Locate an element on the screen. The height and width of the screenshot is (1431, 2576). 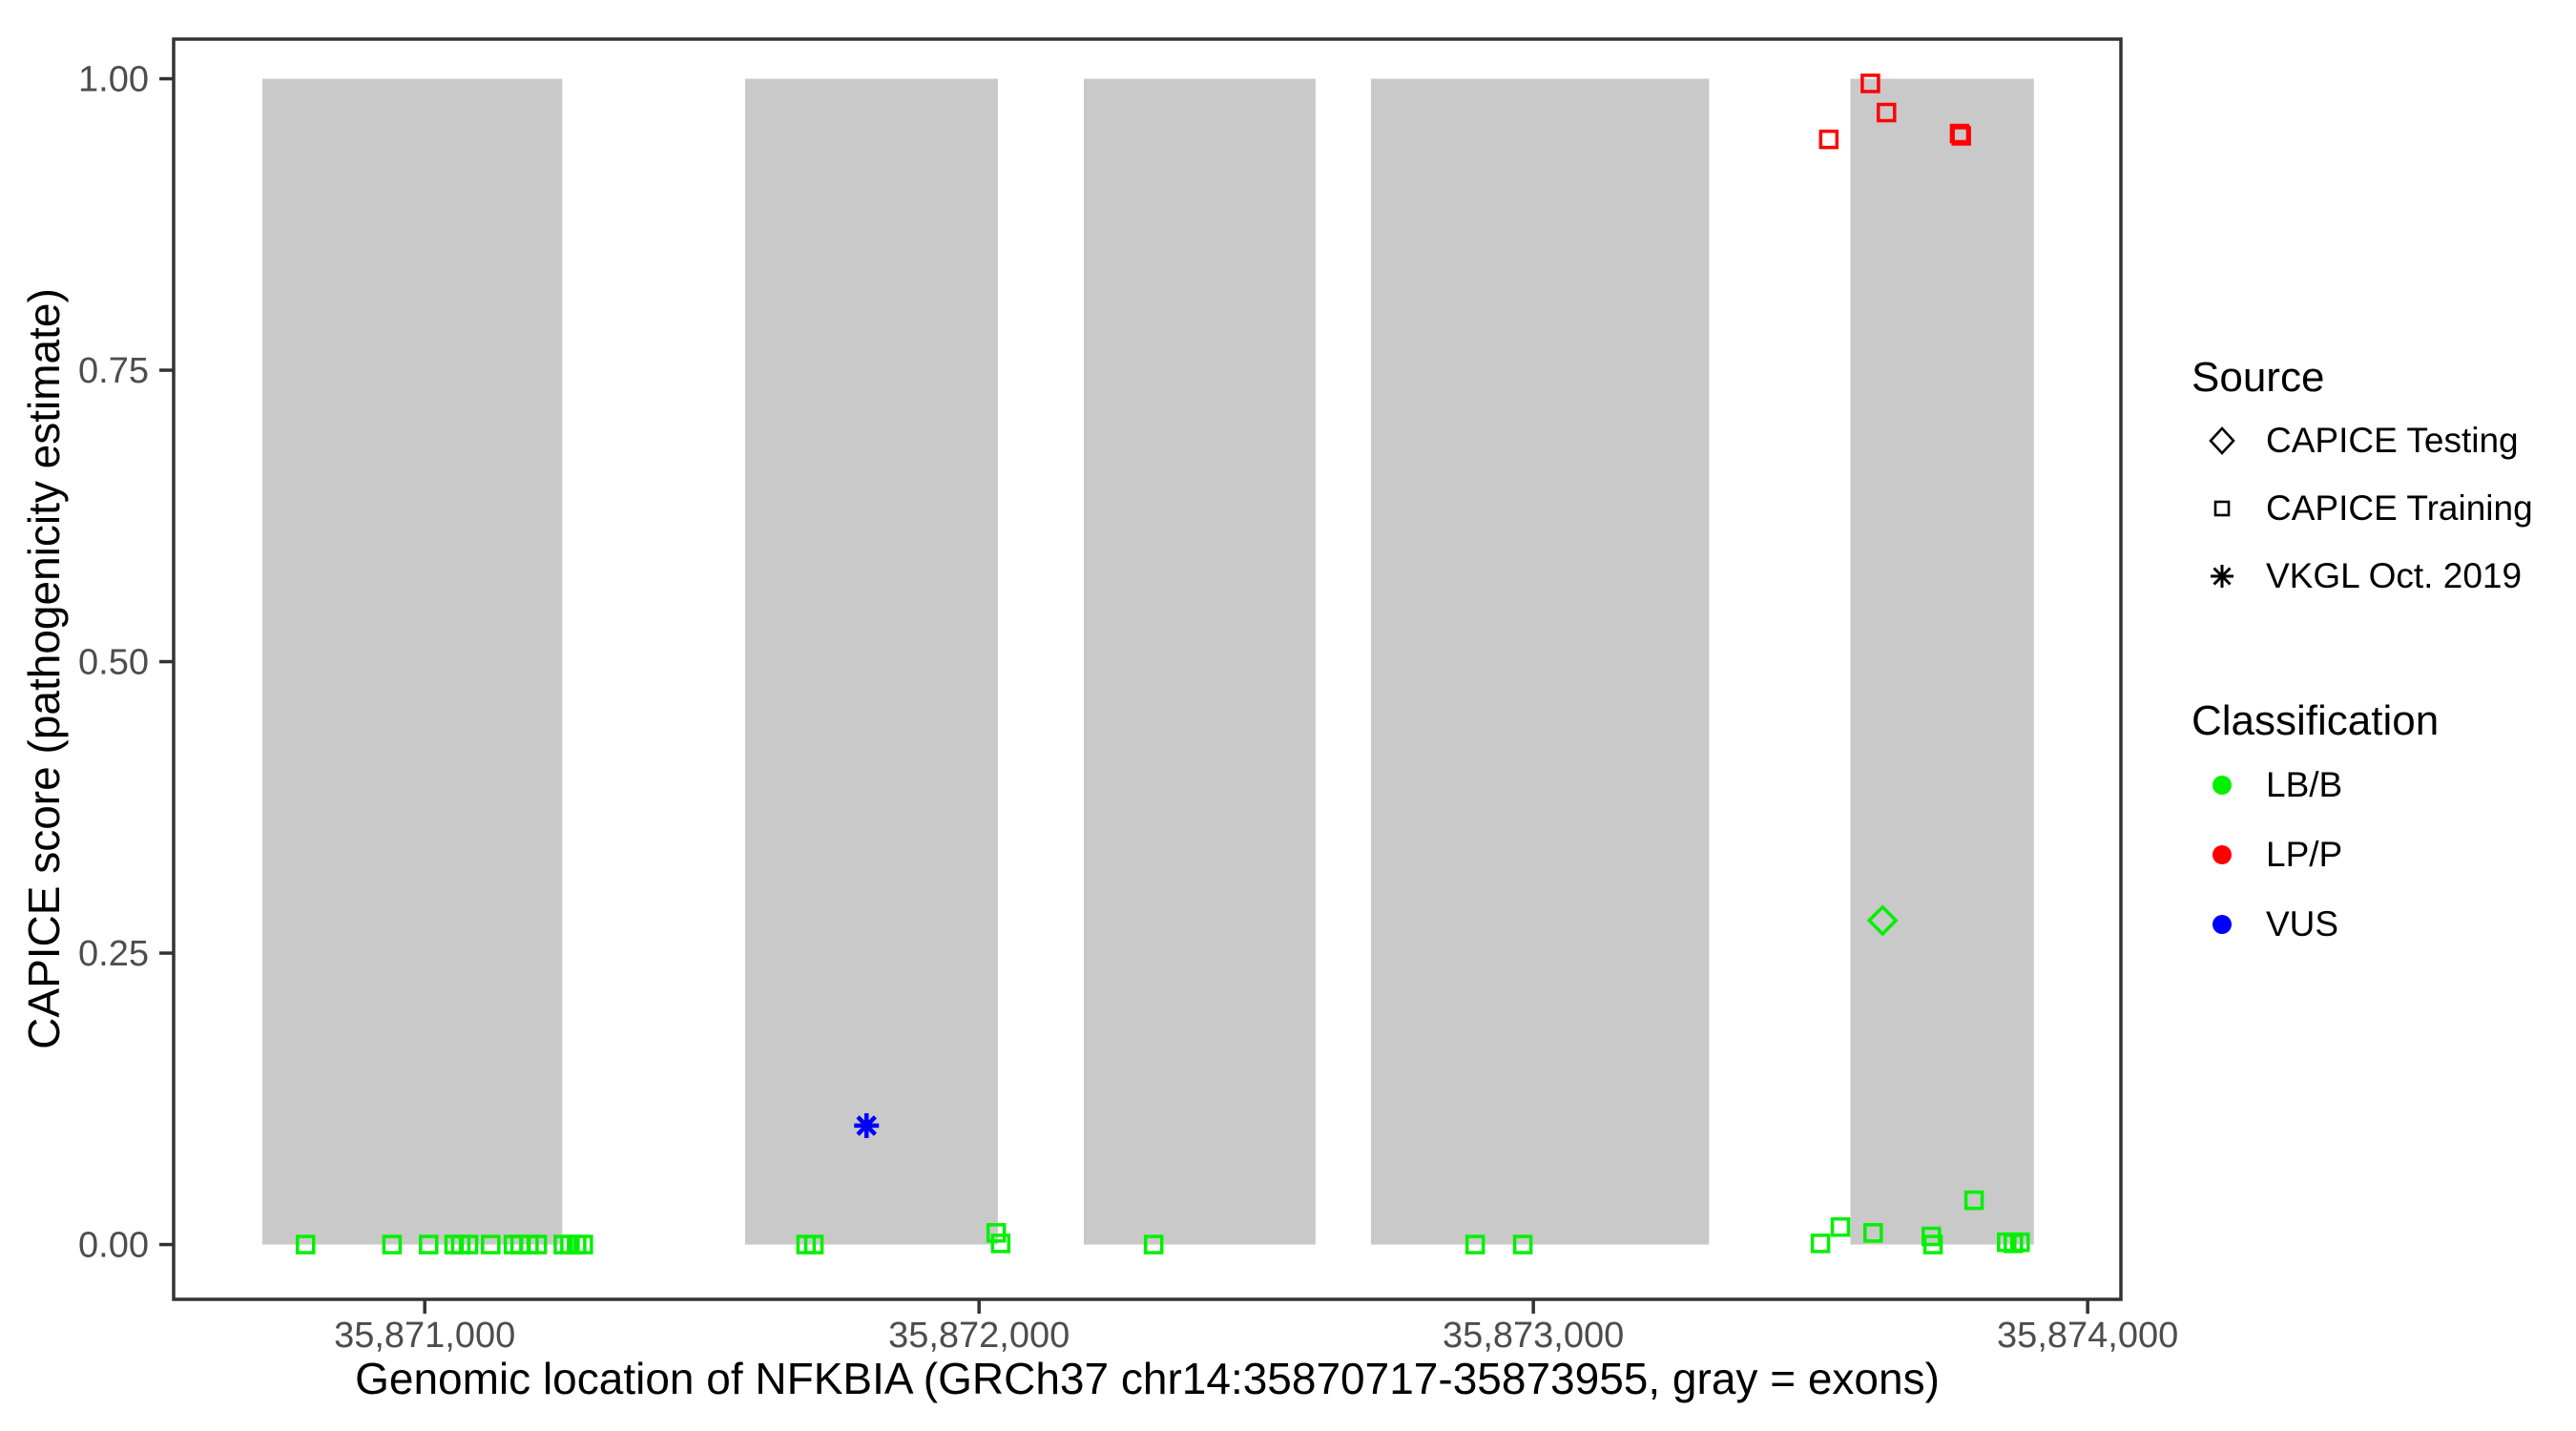
y-axis-title: CAPICE score (pathogenicity estimate) is located at coordinates (44, 668).